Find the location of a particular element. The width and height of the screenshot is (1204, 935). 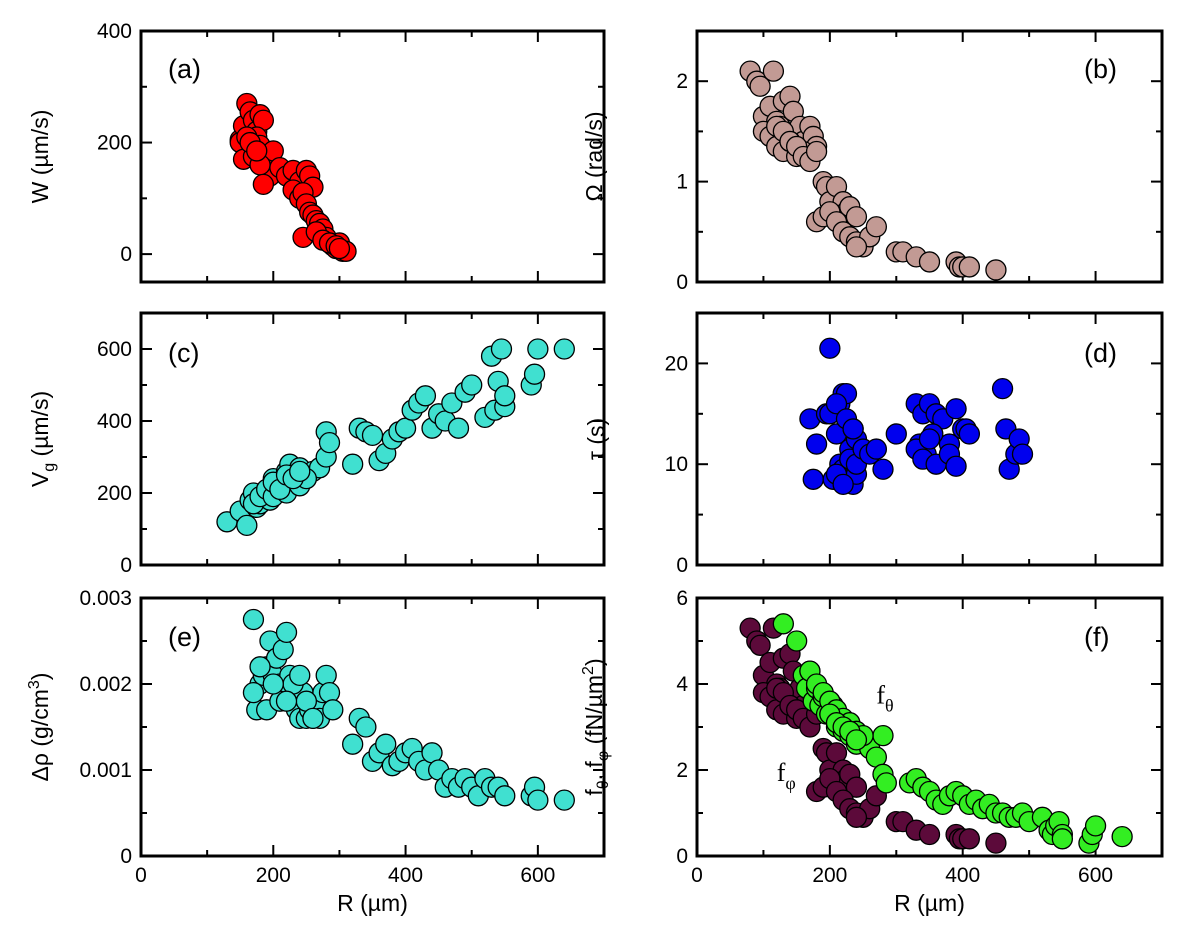

panel-a-ytick-label: 400 is located at coordinates (114, 31).